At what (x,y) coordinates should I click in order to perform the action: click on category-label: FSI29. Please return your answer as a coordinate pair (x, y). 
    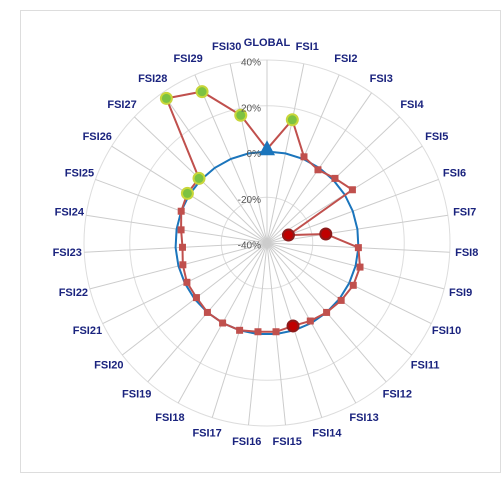
    Looking at the image, I should click on (187, 59).